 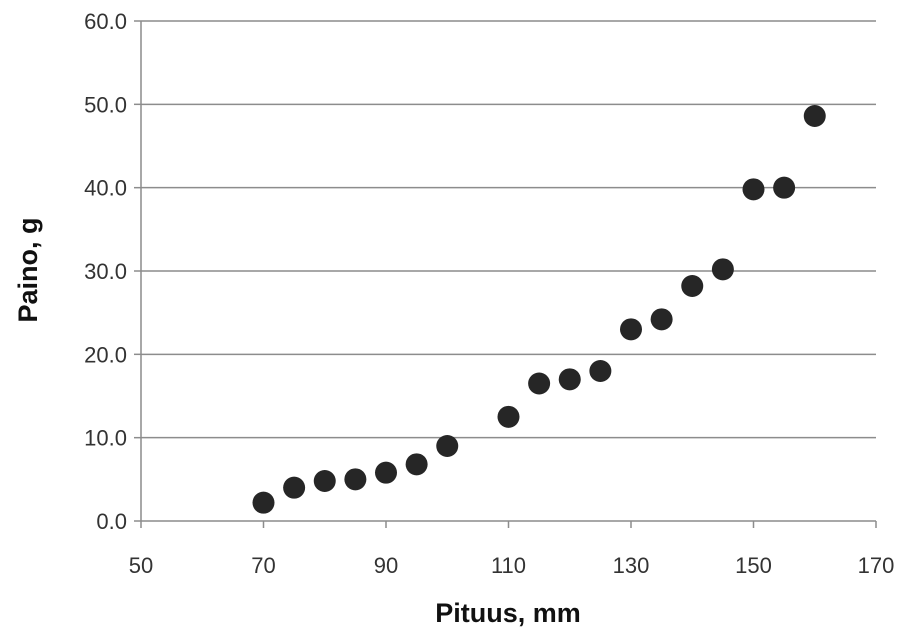 I want to click on y-tick-label: 20.0, so click(x=105, y=354).